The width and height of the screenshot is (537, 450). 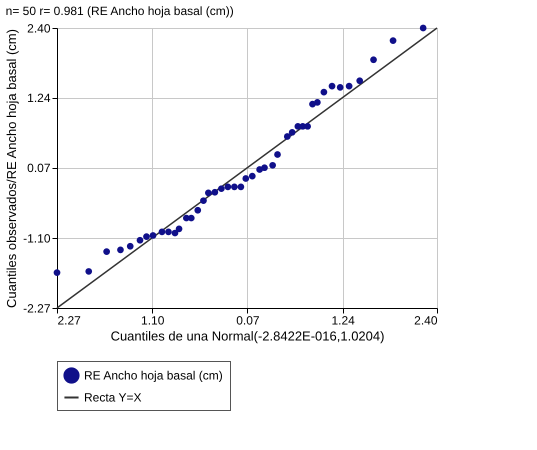 I want to click on x-tick-label: 0.07, so click(x=248, y=321).